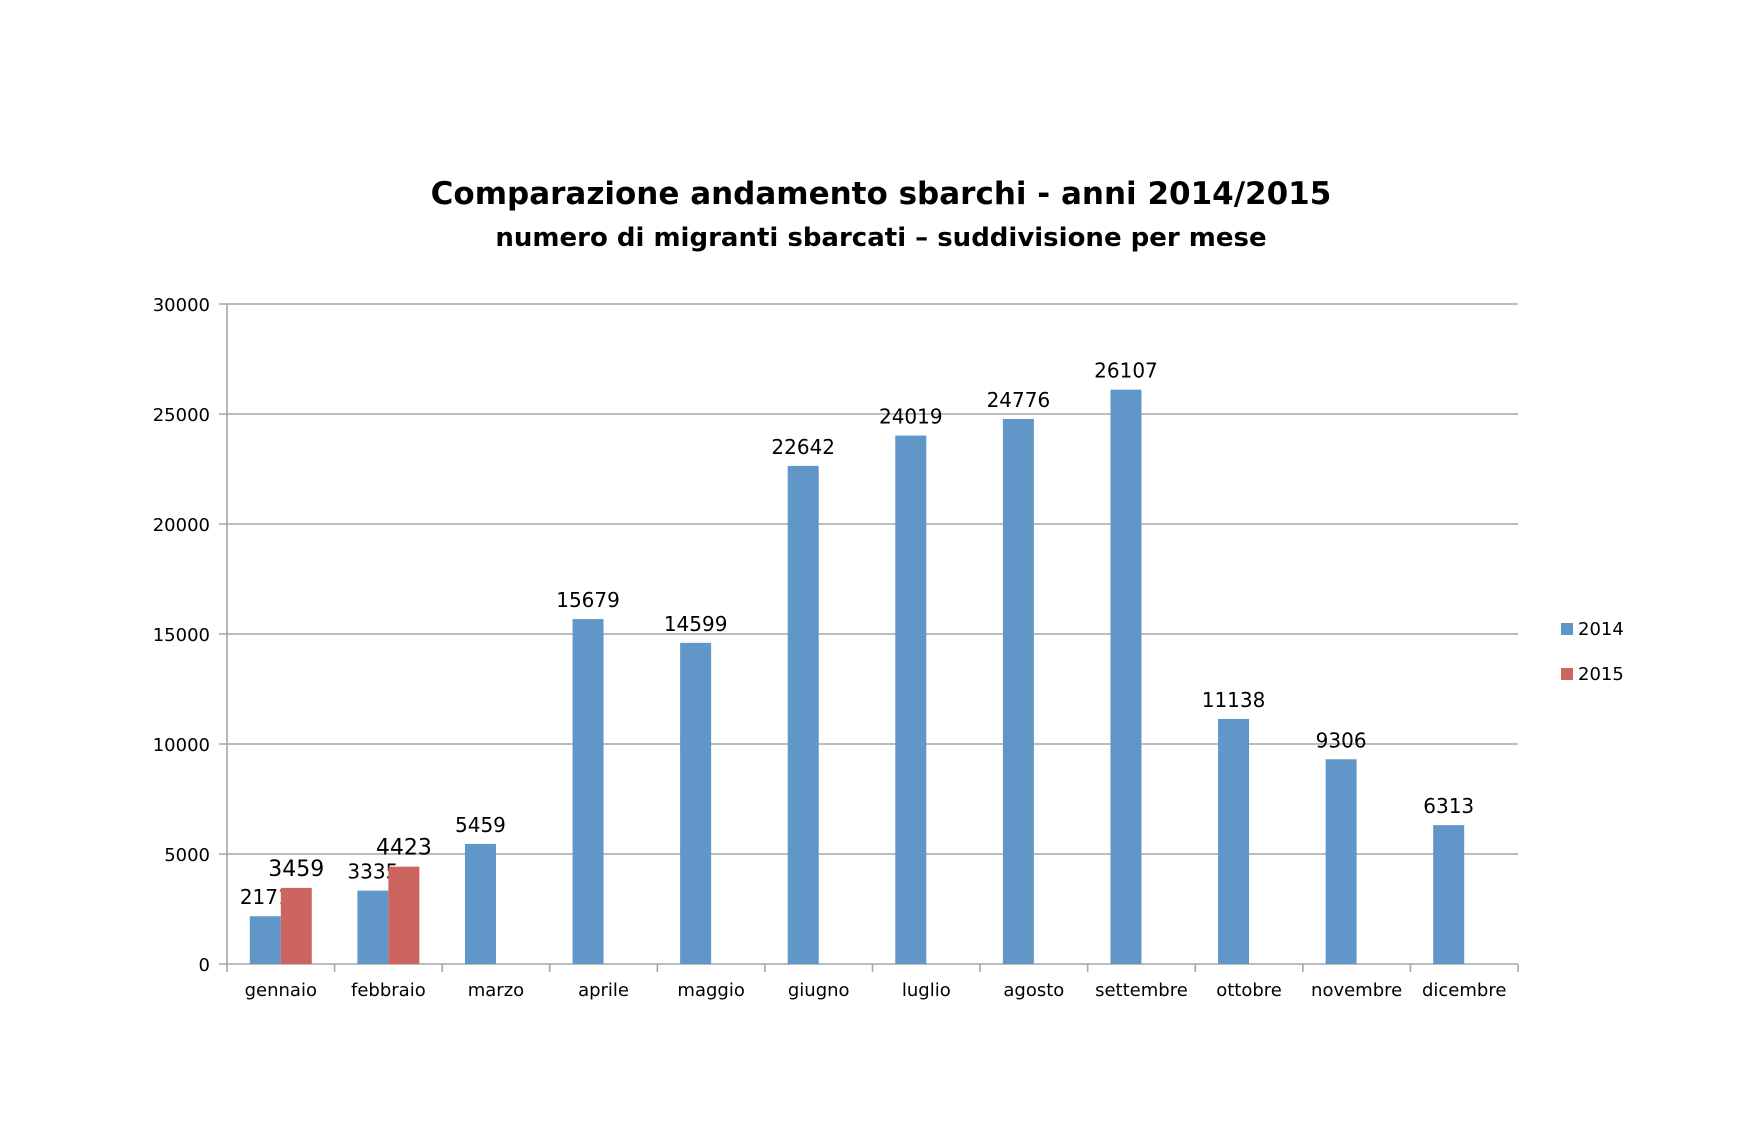 This screenshot has height=1138, width=1762. What do you see at coordinates (1567, 629) in the screenshot?
I see `legend-swatch-2014` at bounding box center [1567, 629].